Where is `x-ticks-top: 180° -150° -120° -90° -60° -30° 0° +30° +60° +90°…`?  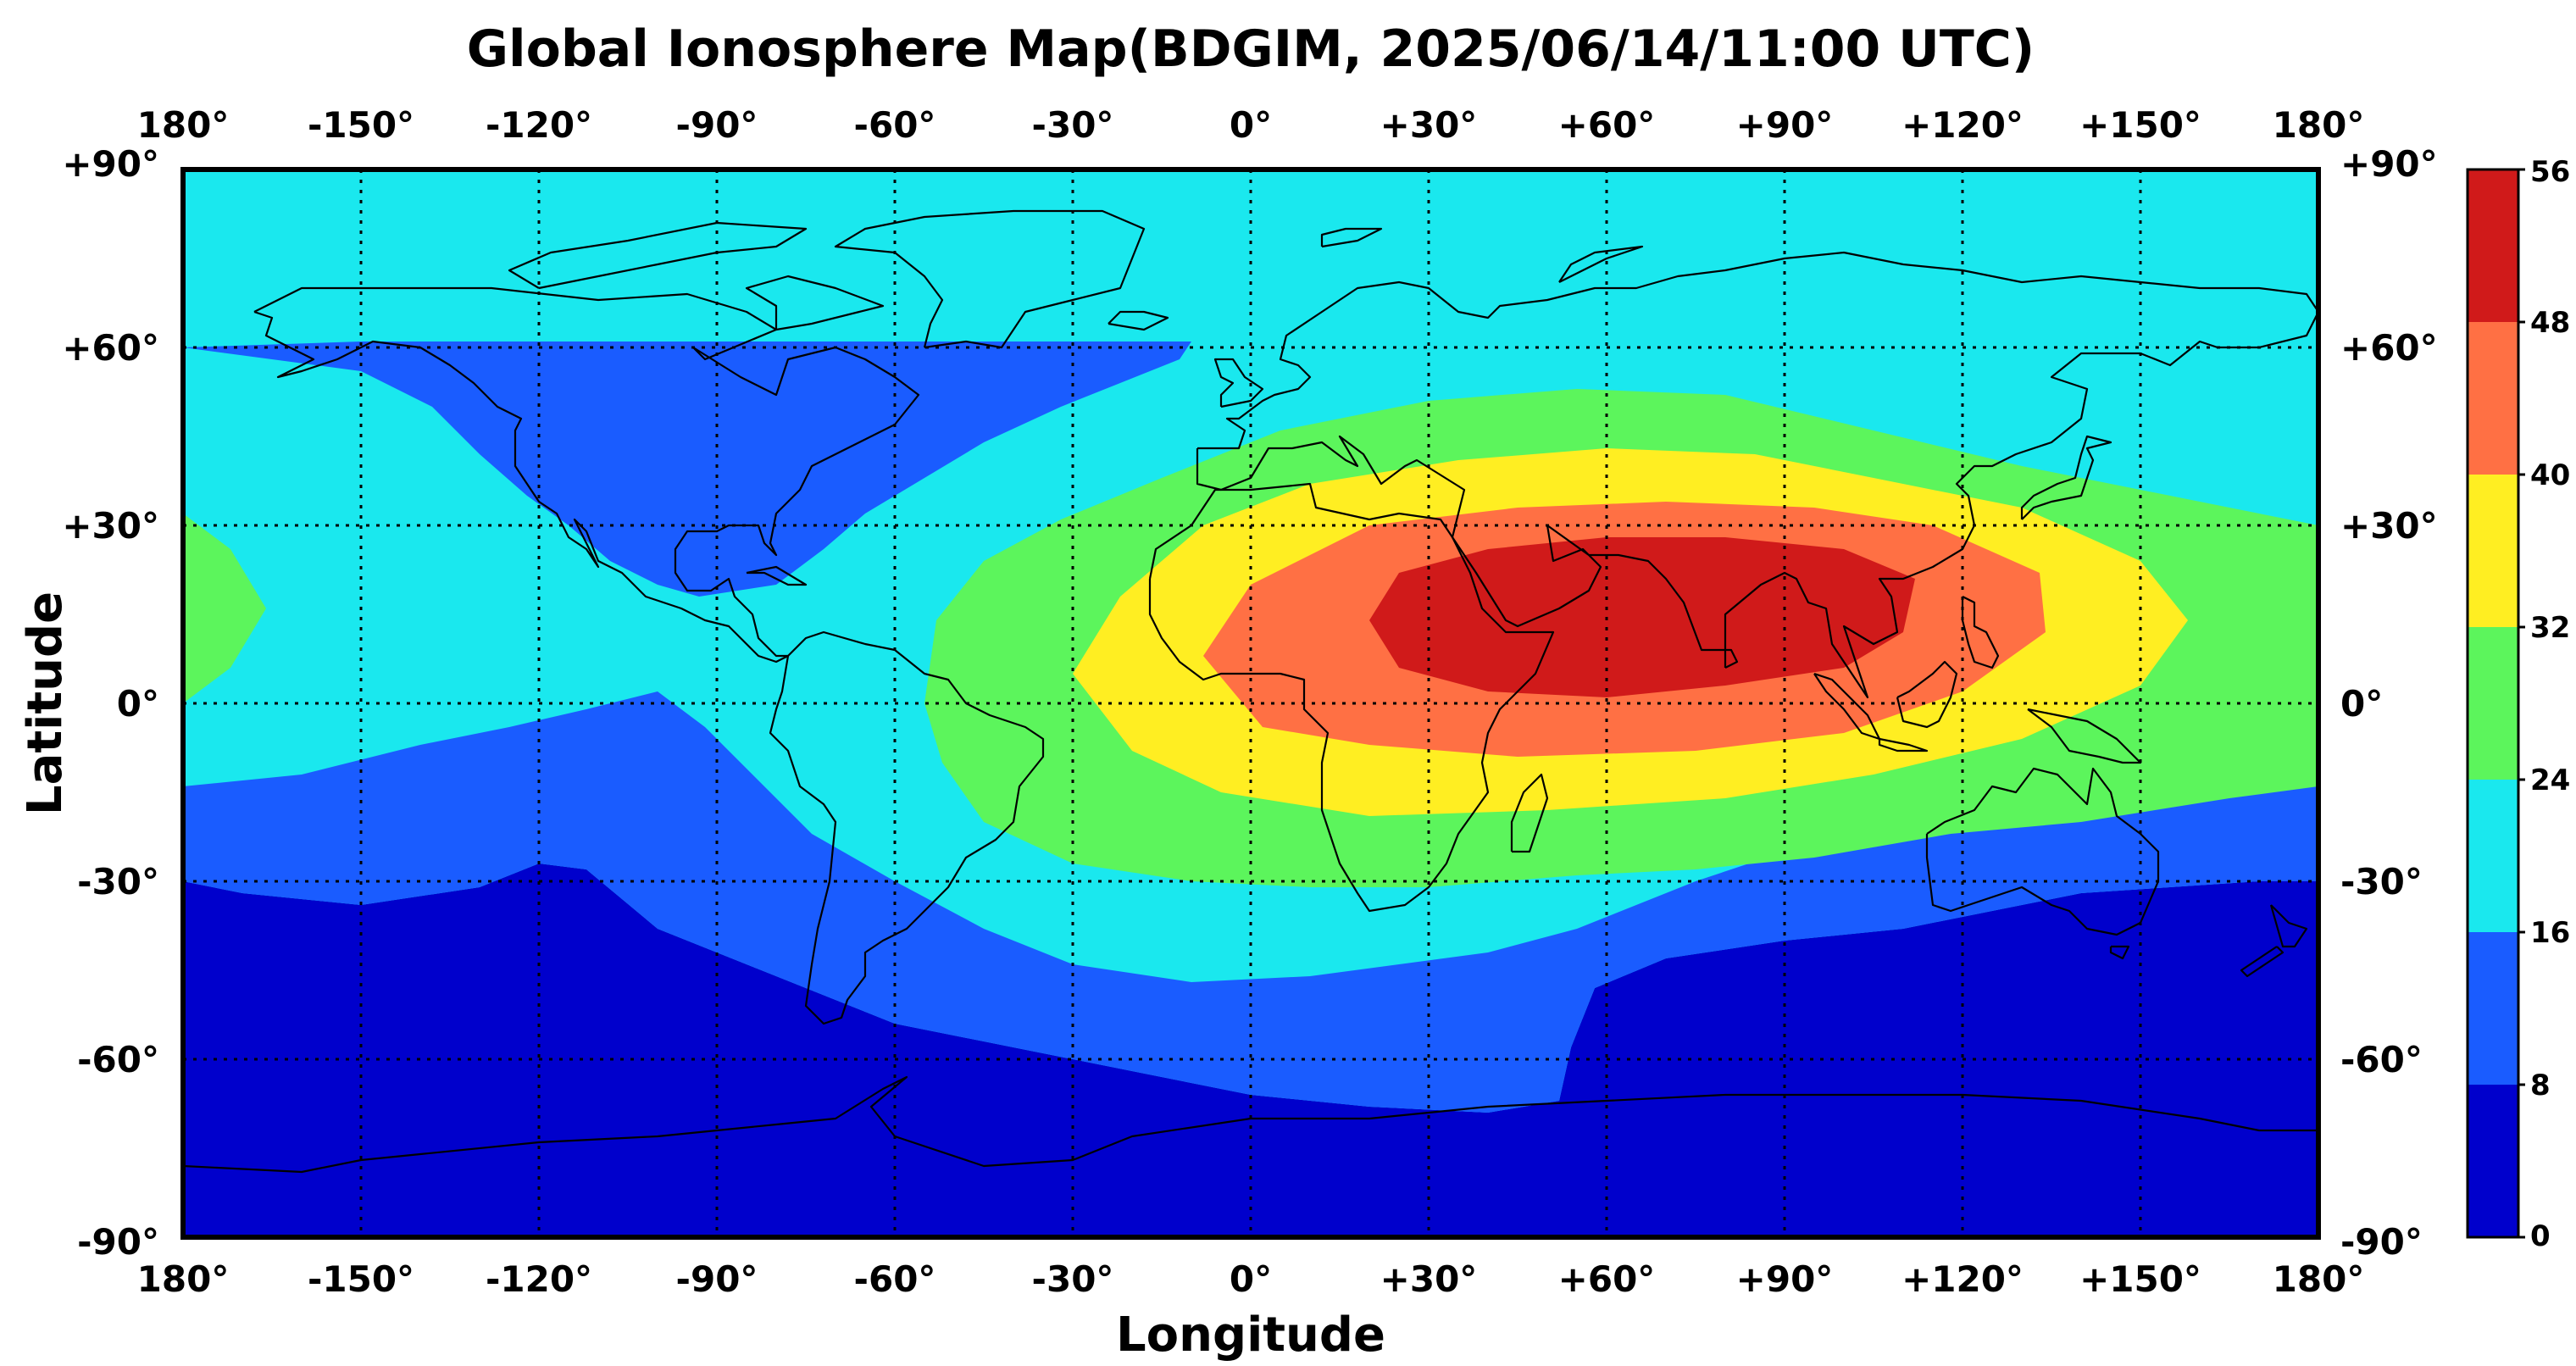 x-ticks-top: 180° -150° -120° -90° -60° -30° 0° +30° +60° +90°… is located at coordinates (1251, 125).